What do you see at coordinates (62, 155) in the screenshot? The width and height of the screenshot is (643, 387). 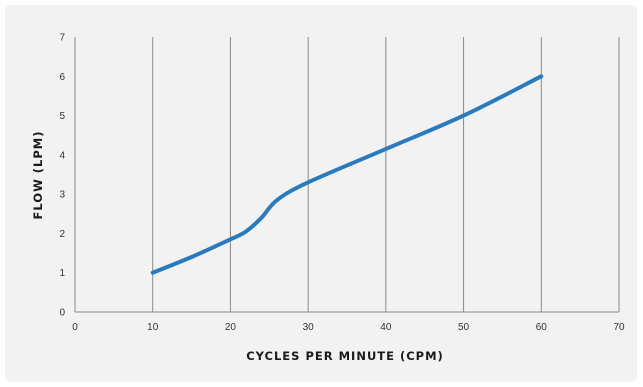 I see `y-tick-4: 4` at bounding box center [62, 155].